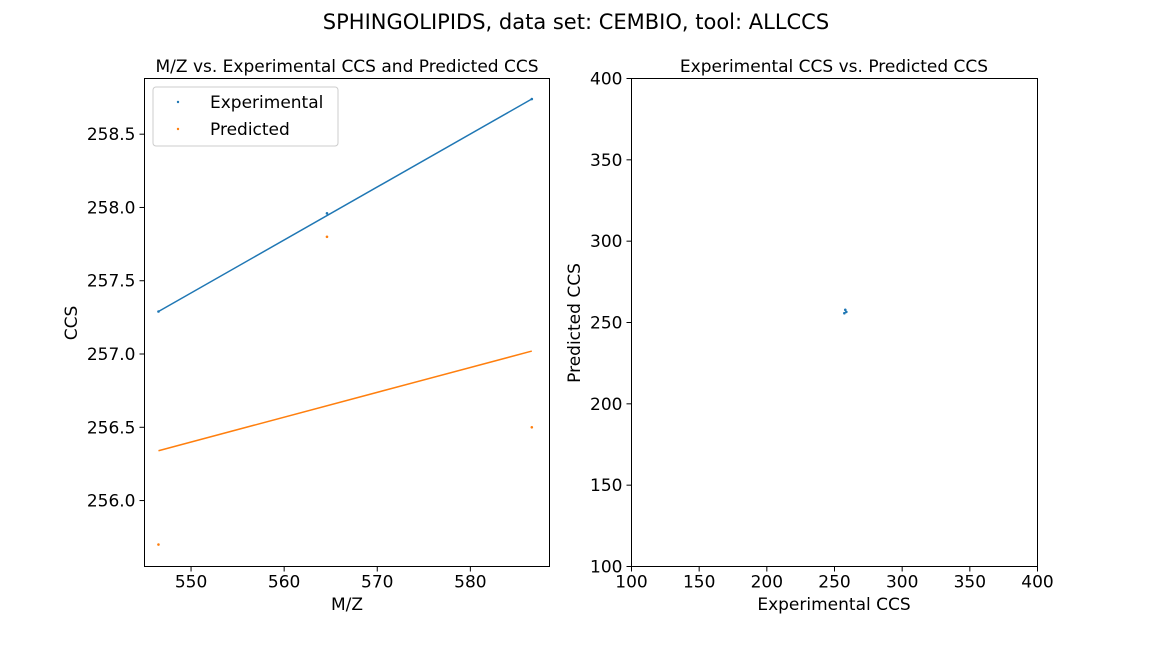 Image resolution: width=1152 pixels, height=648 pixels. Describe the element at coordinates (111, 428) in the screenshot. I see `chart-left-ytick-label: 256.5` at that location.